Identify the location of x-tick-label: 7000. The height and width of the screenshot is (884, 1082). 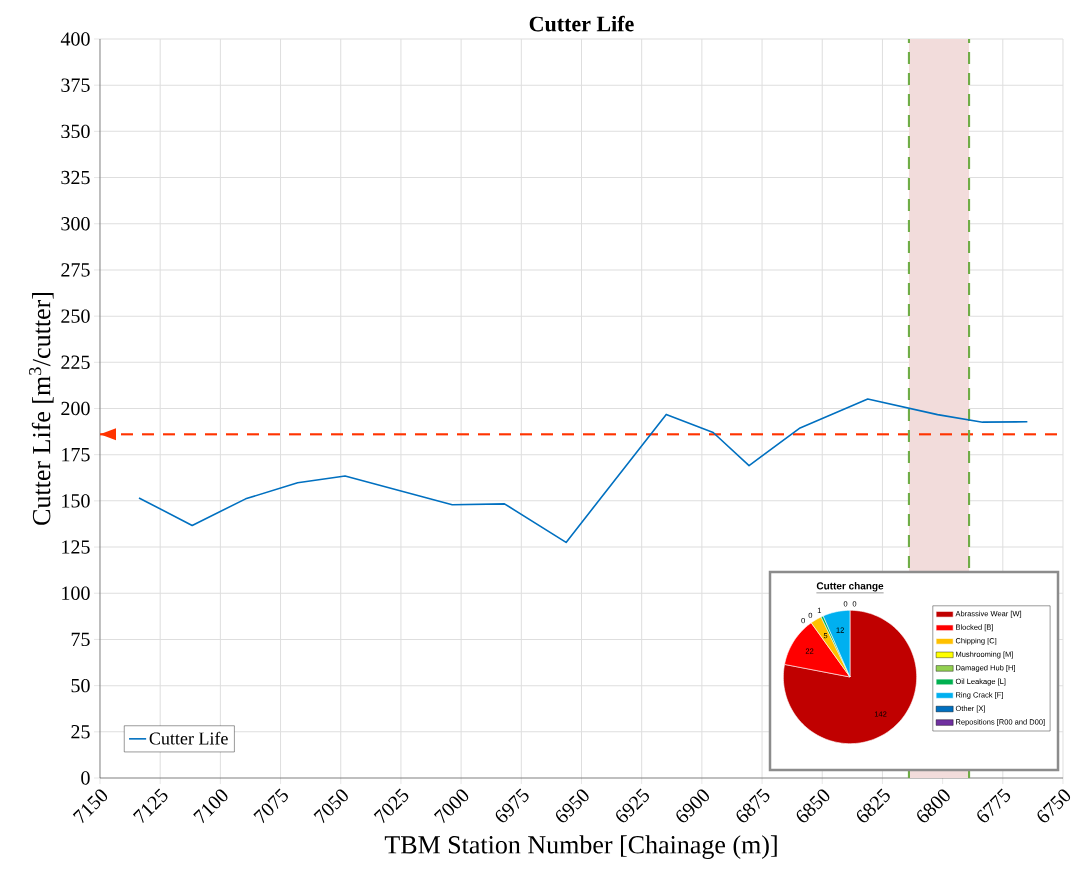
(451, 806).